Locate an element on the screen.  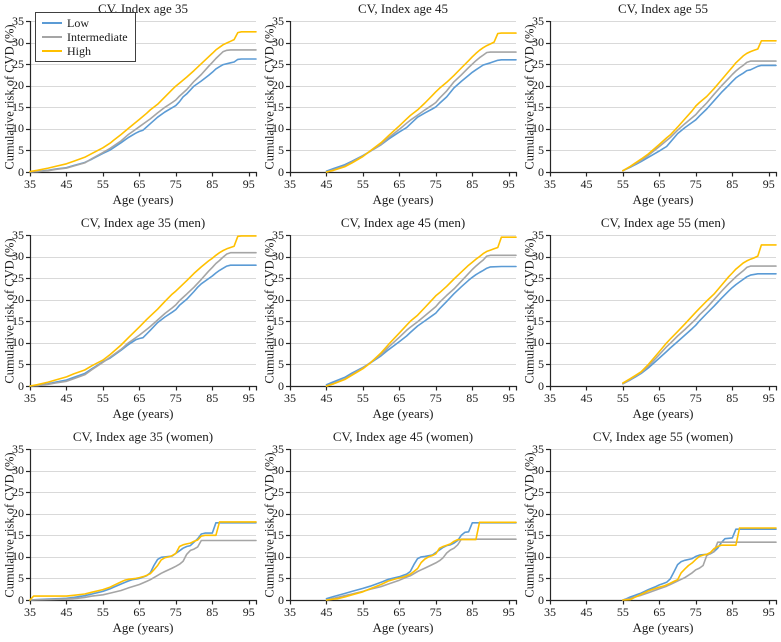
chart-title: CV, Index age 55 (women) is located at coordinates (663, 436).